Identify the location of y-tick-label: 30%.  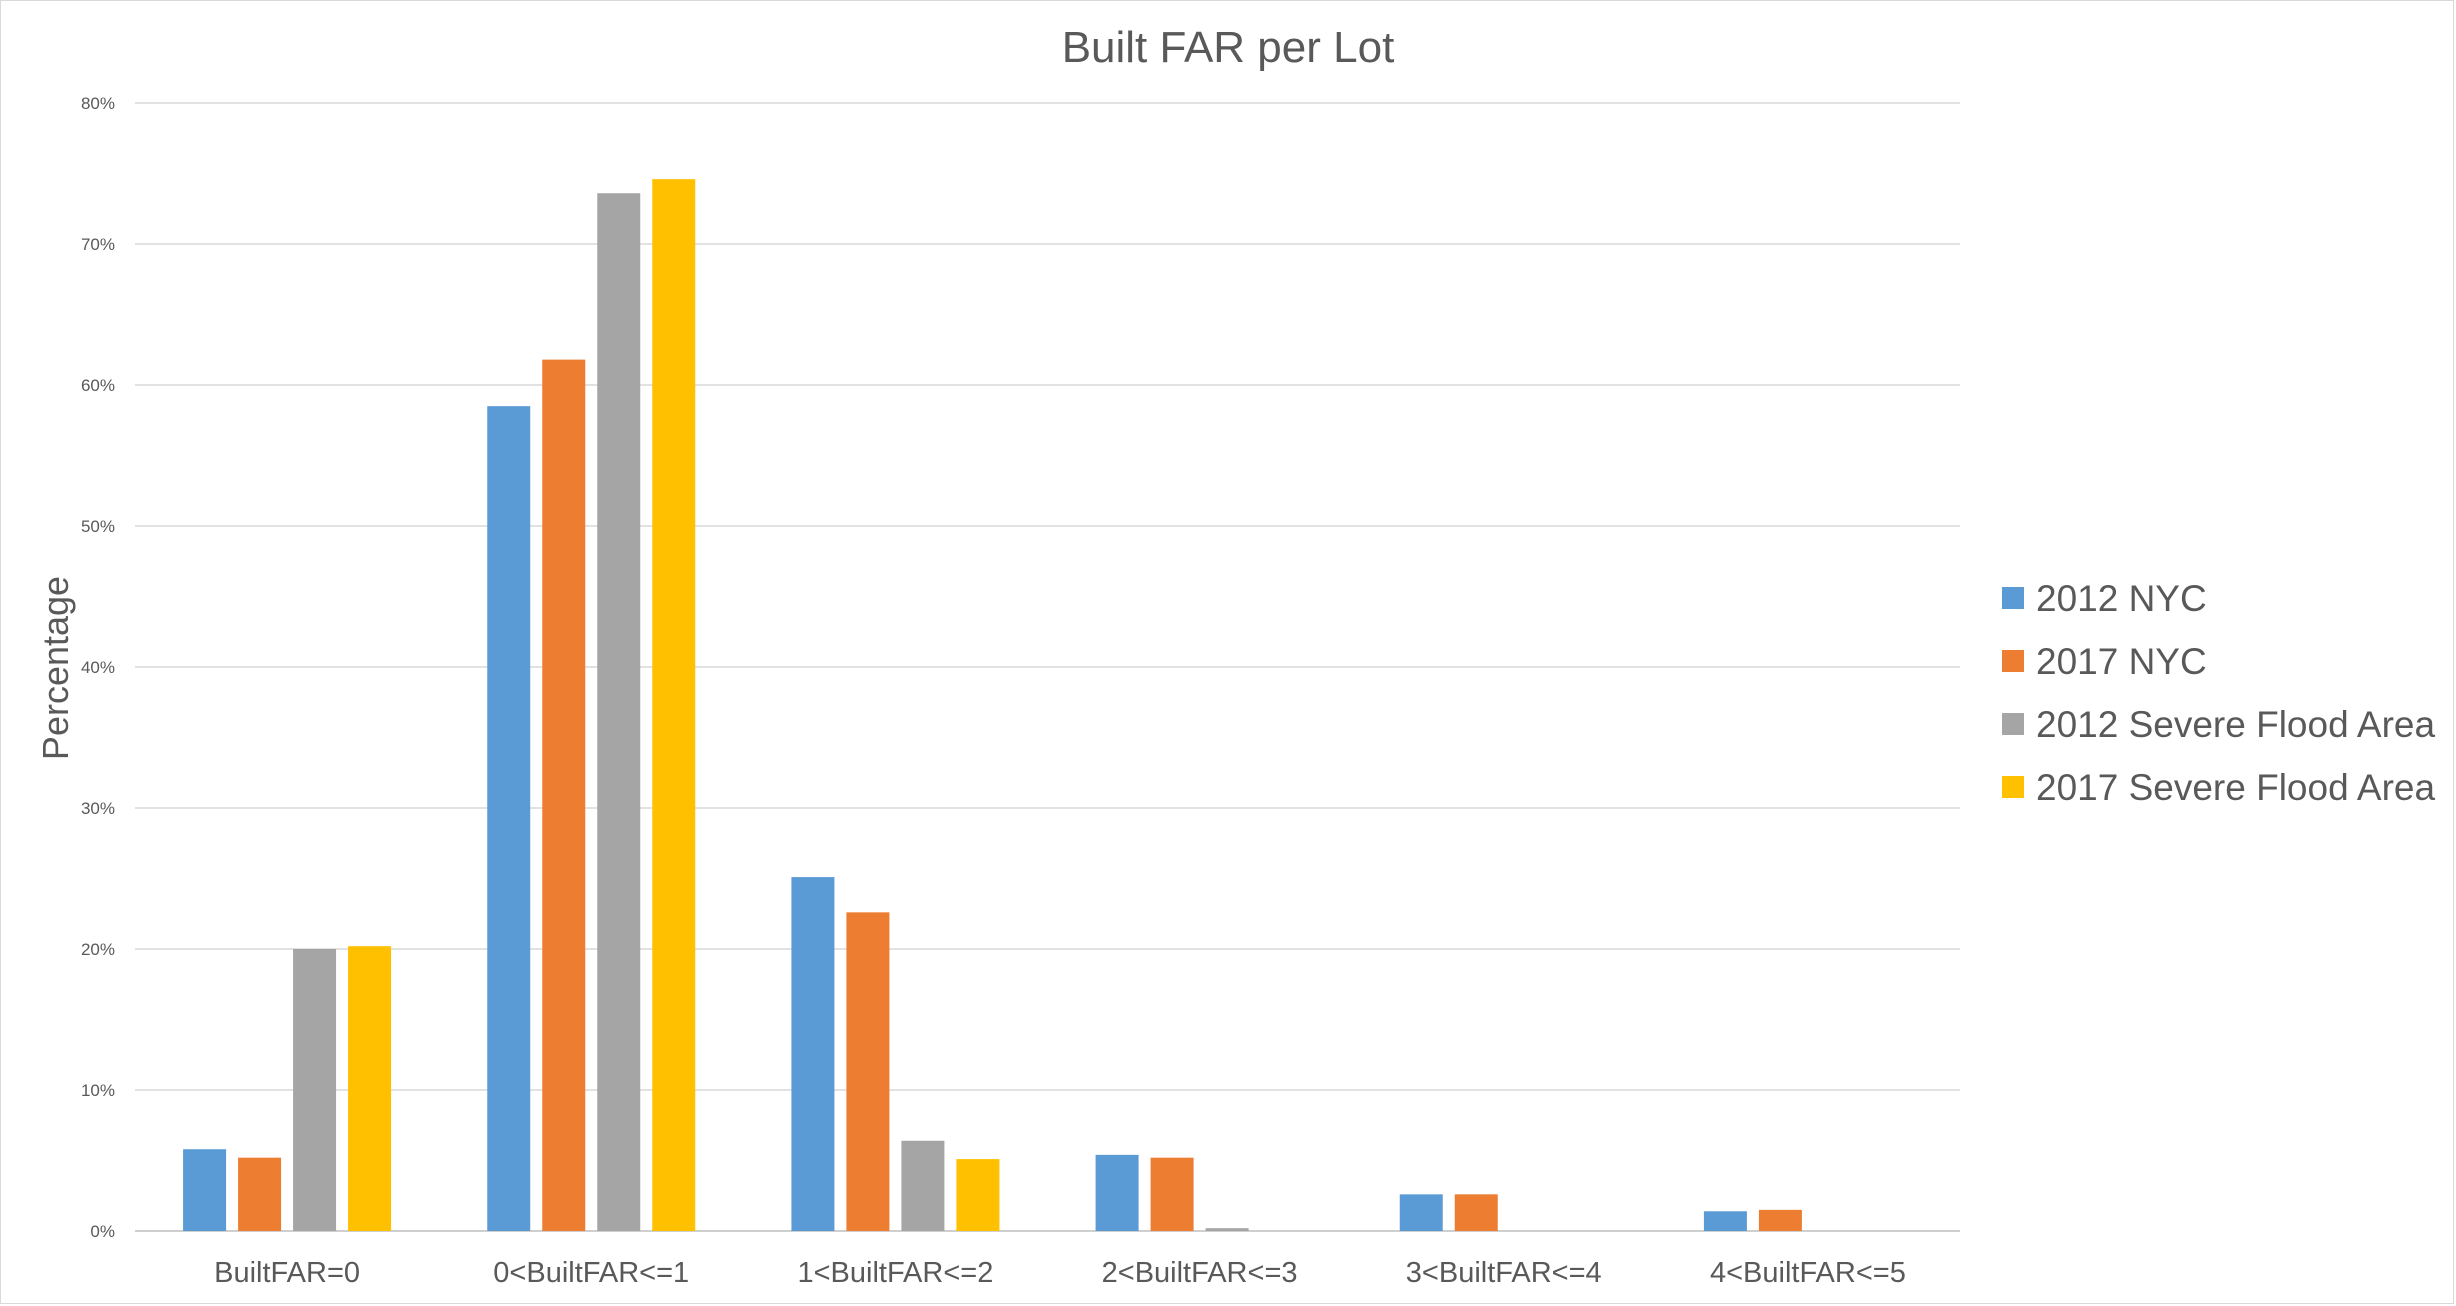
(98, 808).